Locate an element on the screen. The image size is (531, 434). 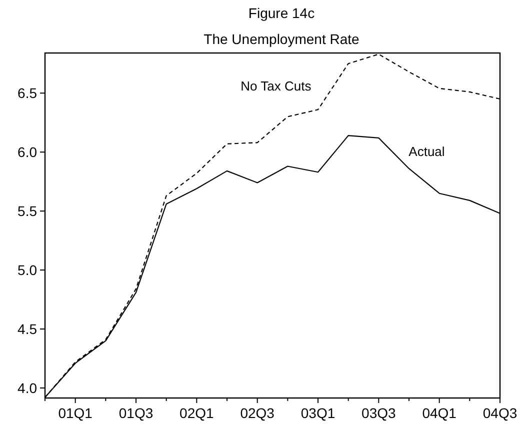
series-label: Actual is located at coordinates (426, 151).